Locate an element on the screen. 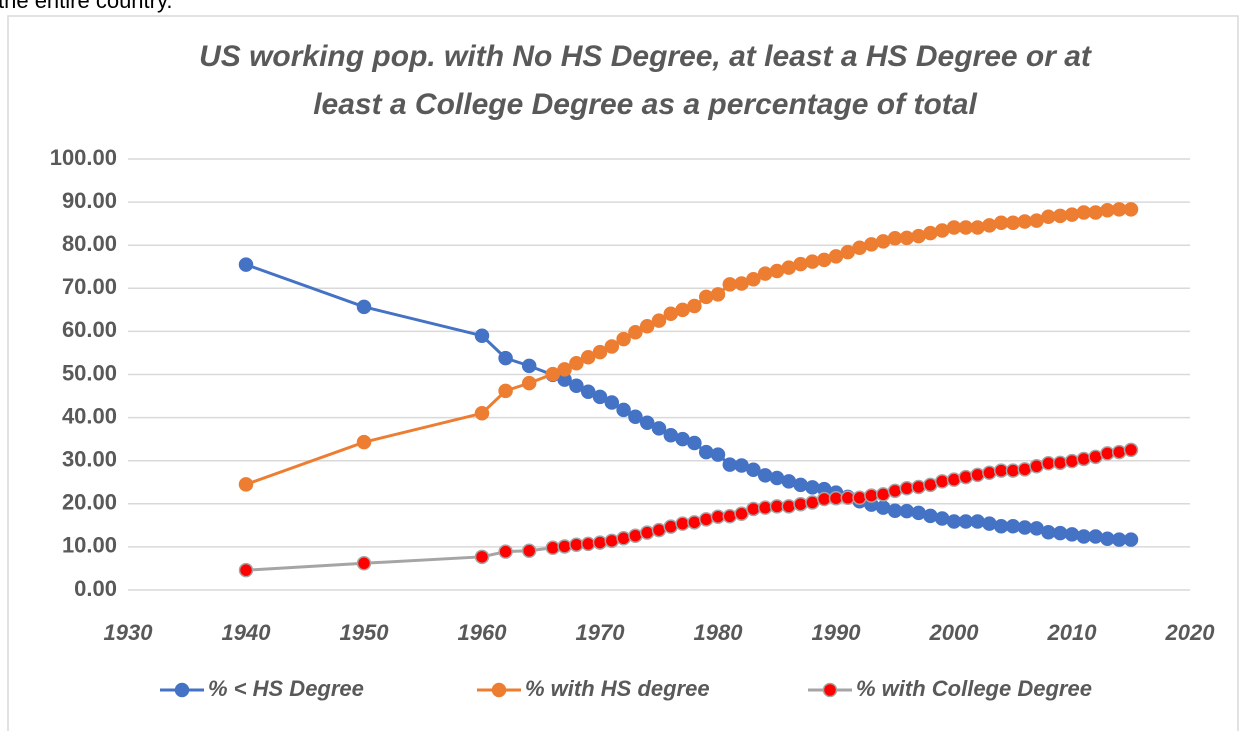  x-tick-label: 1930 is located at coordinates (129, 632).